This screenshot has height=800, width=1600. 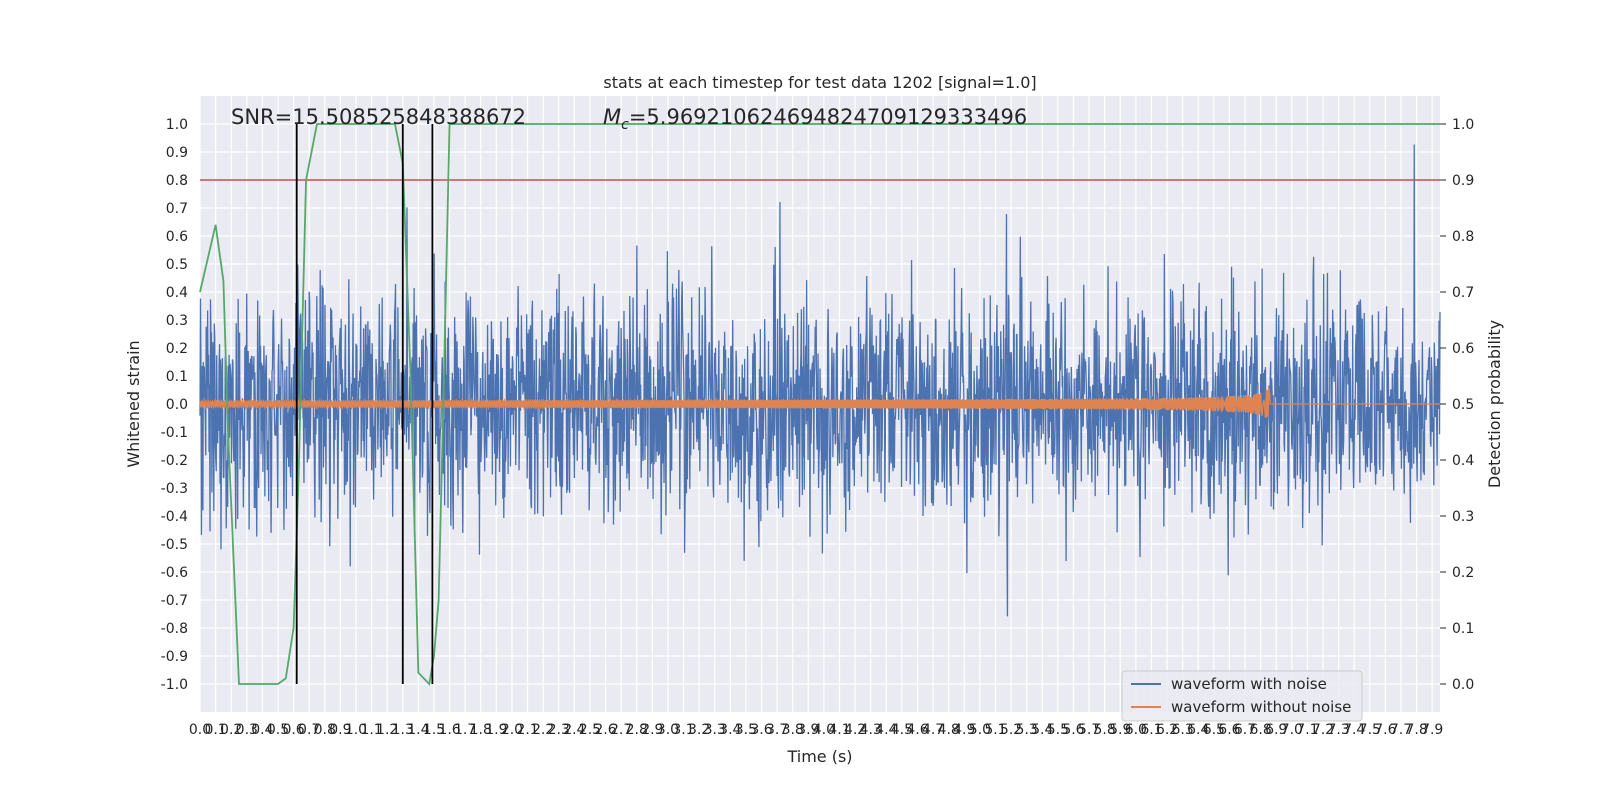 What do you see at coordinates (761, 730) in the screenshot?
I see `x-tick-label: 3.6` at bounding box center [761, 730].